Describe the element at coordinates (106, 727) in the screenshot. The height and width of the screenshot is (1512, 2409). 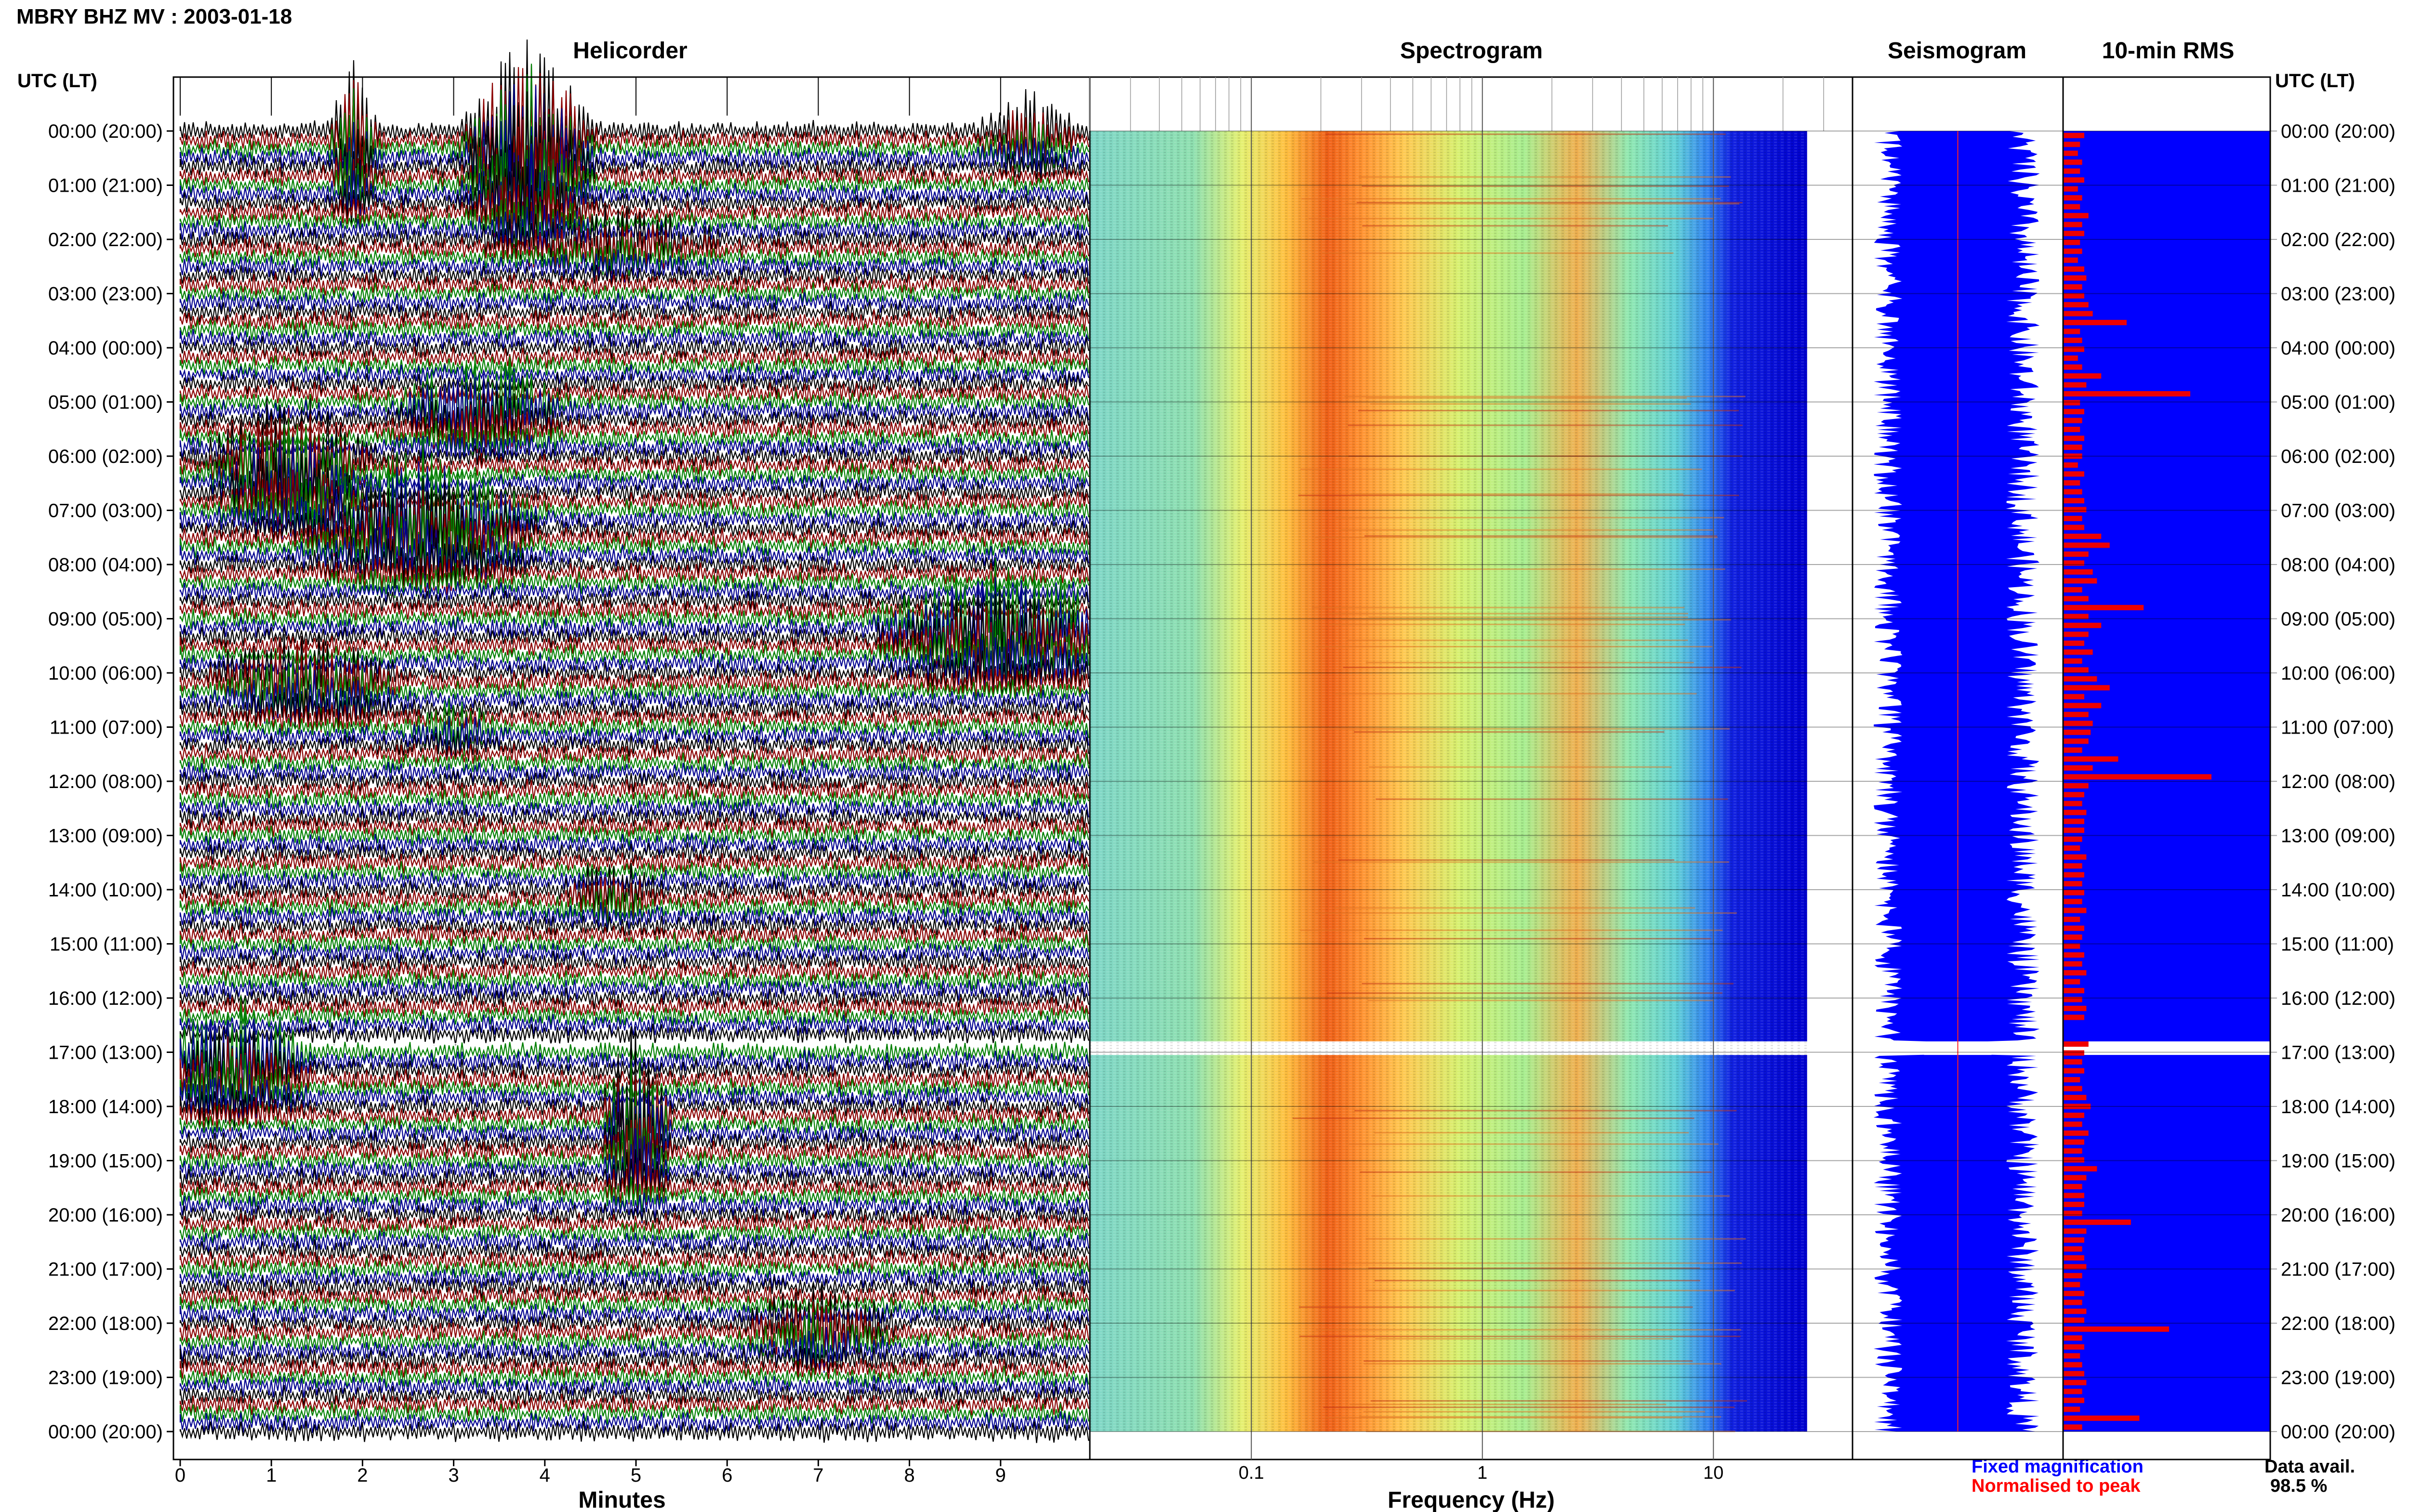
I see `hour-label-left: 11:00 (07:00)` at that location.